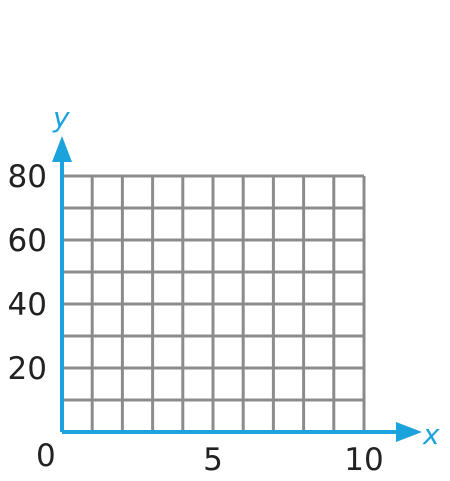  What do you see at coordinates (363, 459) in the screenshot?
I see `x-tick-label: 10` at bounding box center [363, 459].